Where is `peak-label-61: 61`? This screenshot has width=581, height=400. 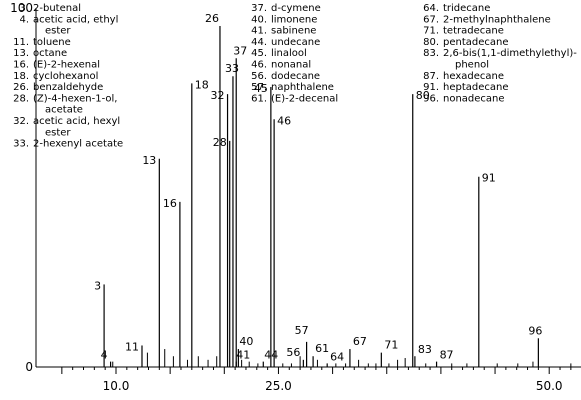
peak-label-61: 61 is located at coordinates (322, 348).